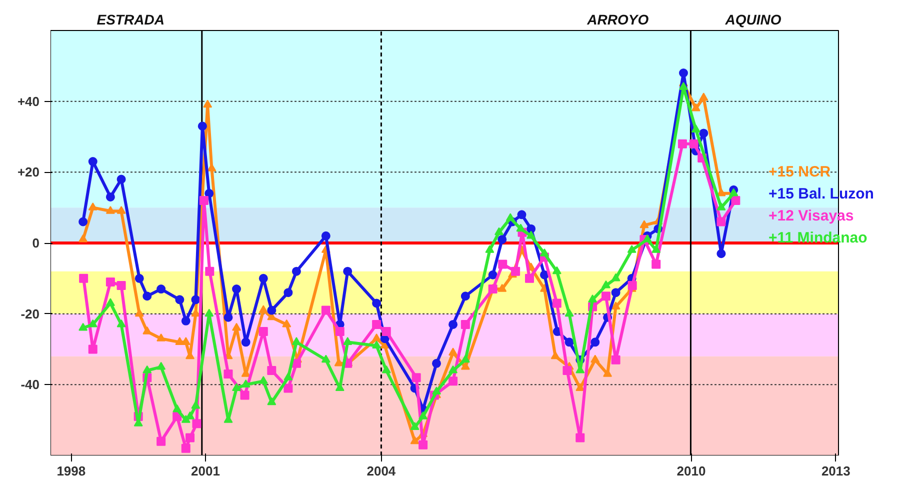  I want to click on y-tick-label: +20, so click(28, 172).